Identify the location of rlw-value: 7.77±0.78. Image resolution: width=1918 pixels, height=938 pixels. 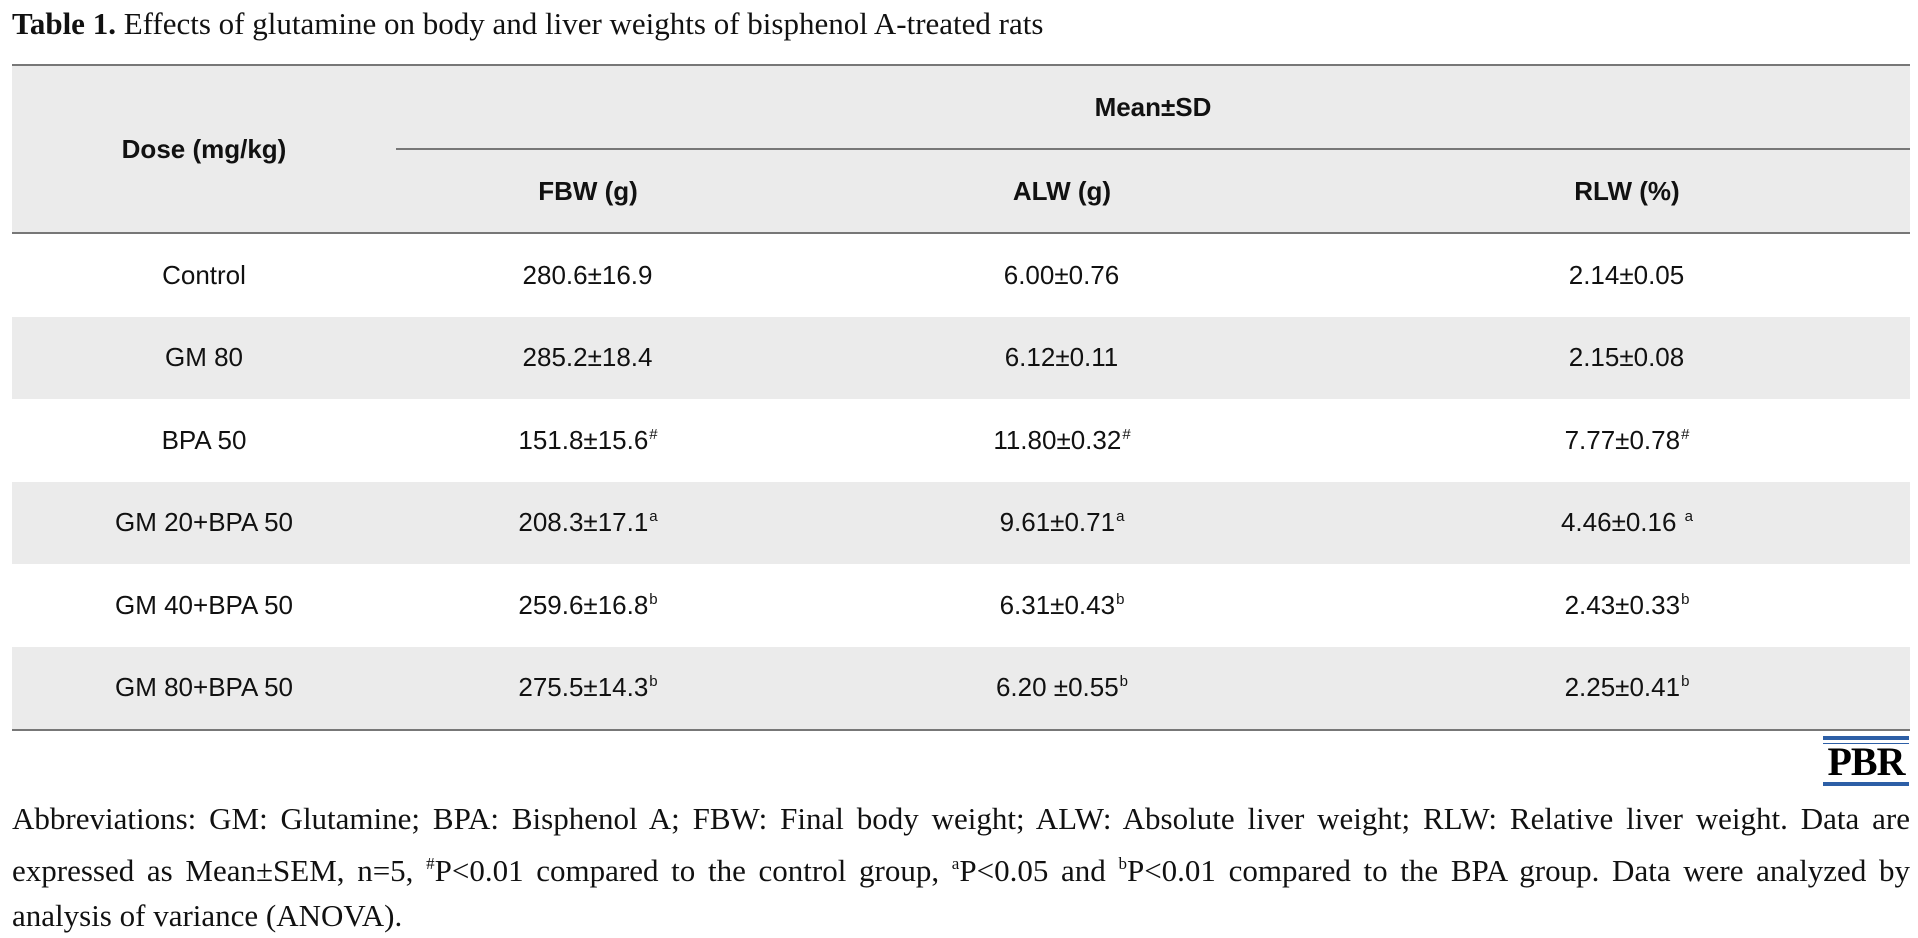
(1622, 439).